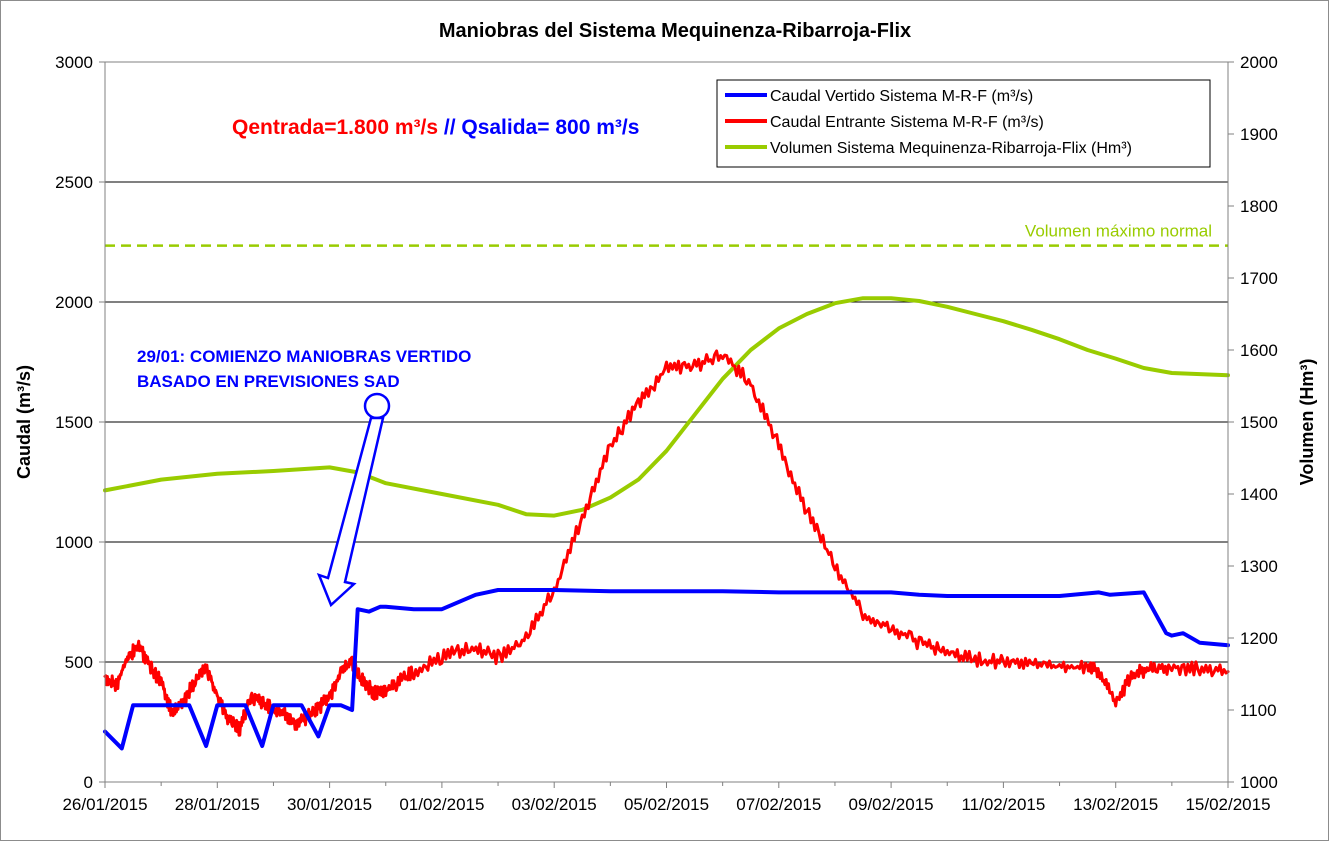 The height and width of the screenshot is (841, 1329). I want to click on x-tick-label-2: 30/01/2015, so click(329, 804).